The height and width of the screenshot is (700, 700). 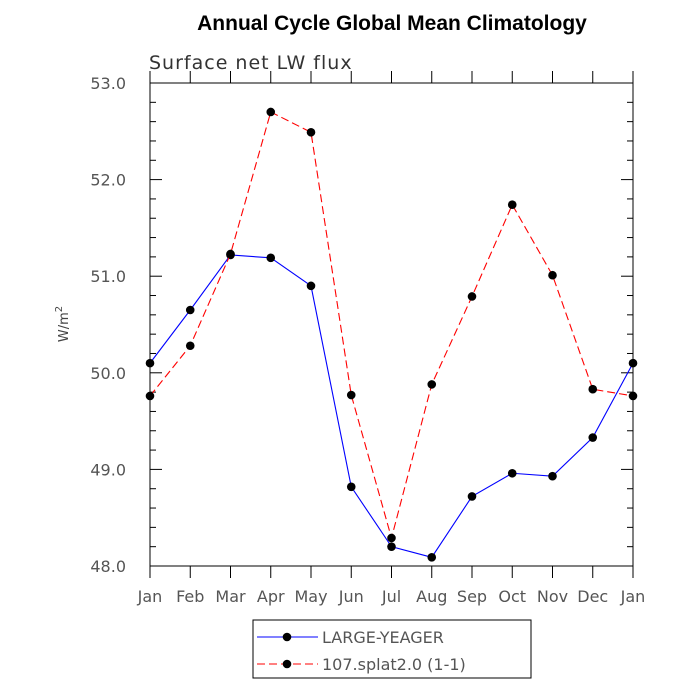 I want to click on y-tick-label: 48.0, so click(x=108, y=566).